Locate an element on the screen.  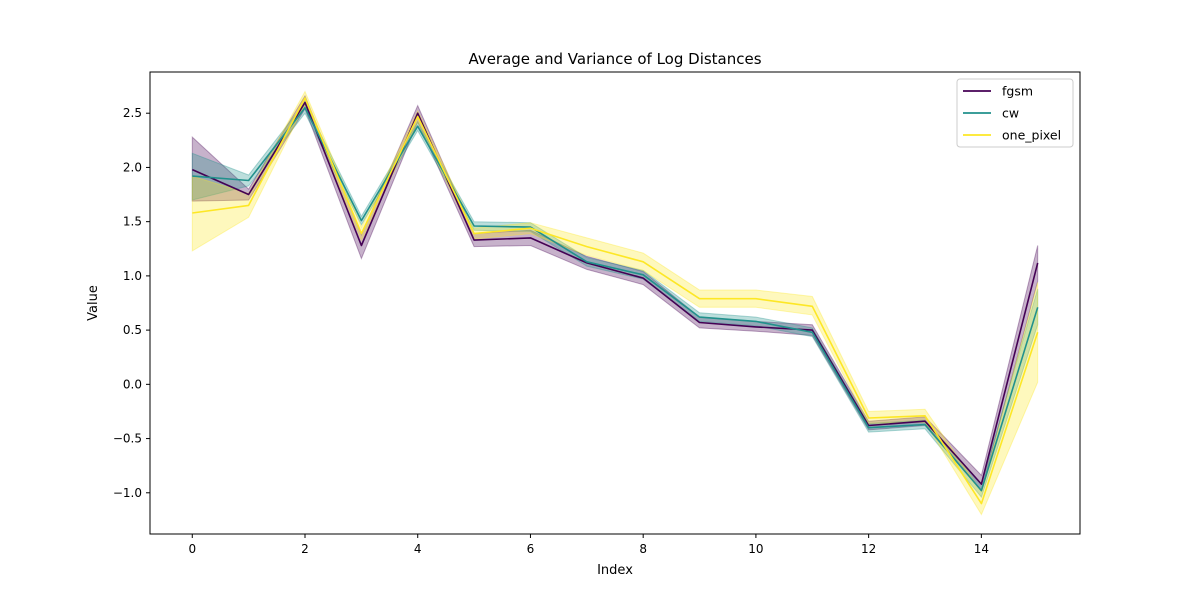
x-axis-ticks: 0 2 4 6 8 10 12 14 is located at coordinates (588, 545).